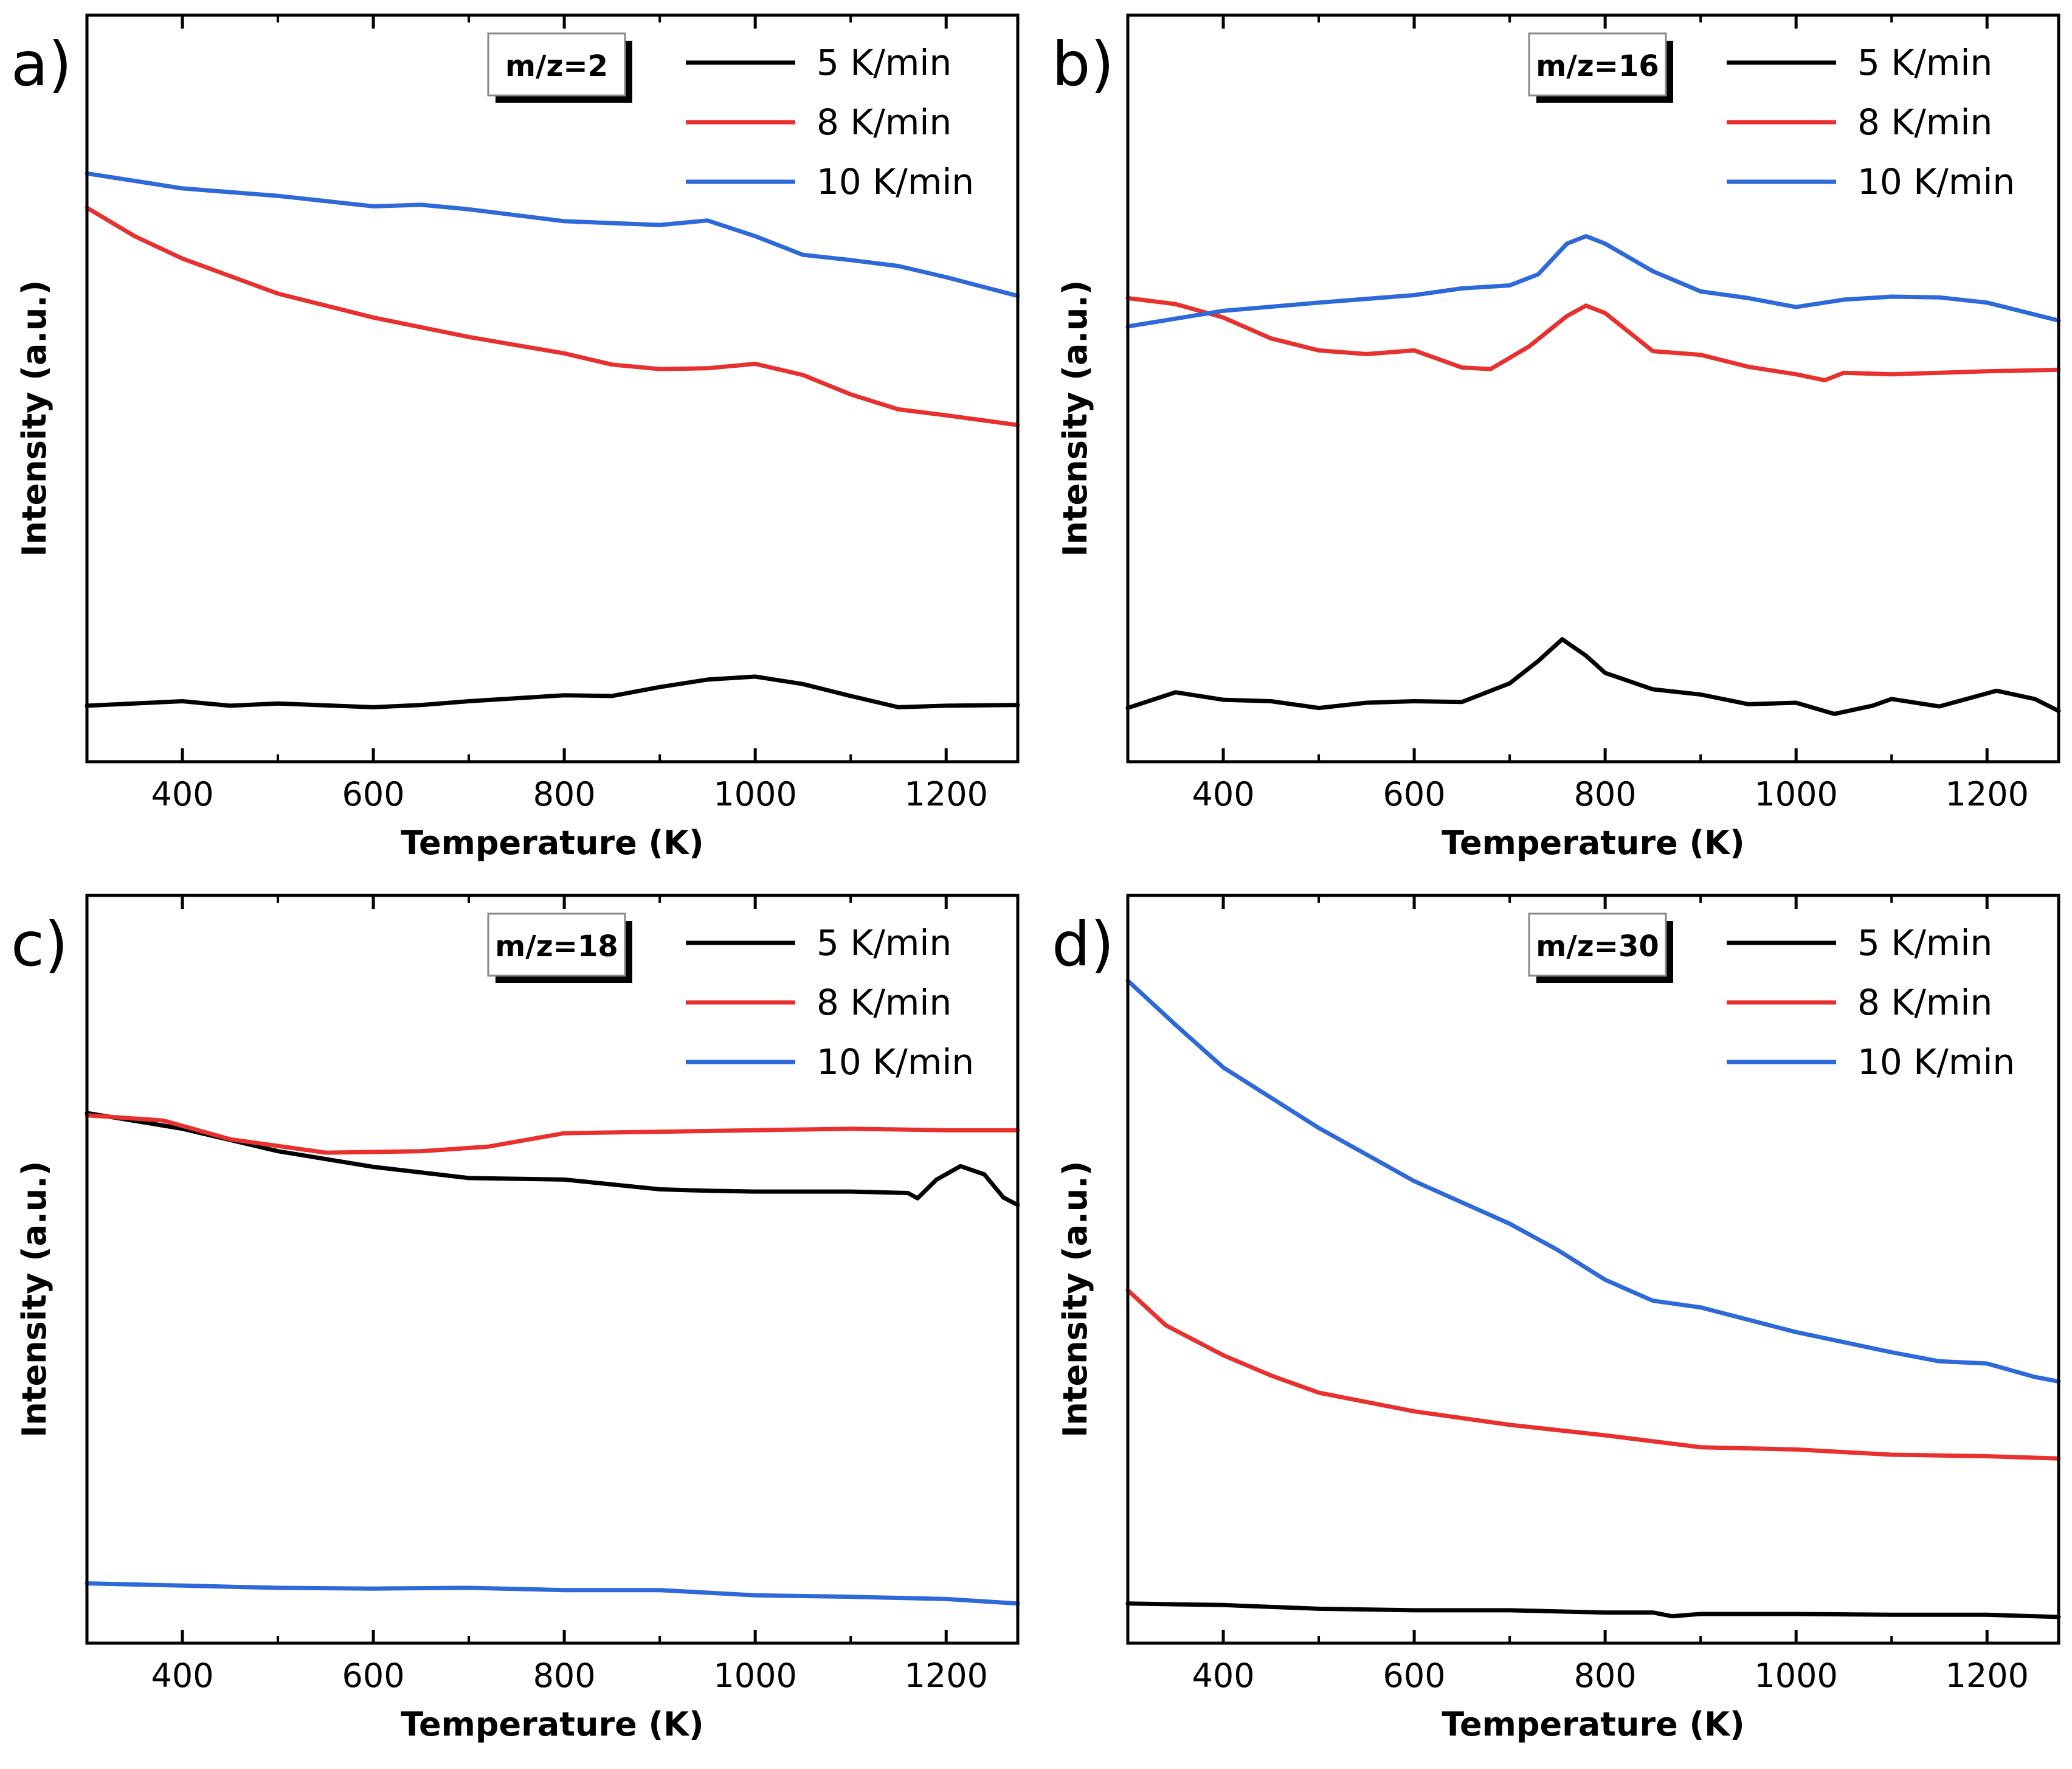 The width and height of the screenshot is (2072, 1769). Describe the element at coordinates (41, 64) in the screenshot. I see `panel-label: a)` at that location.